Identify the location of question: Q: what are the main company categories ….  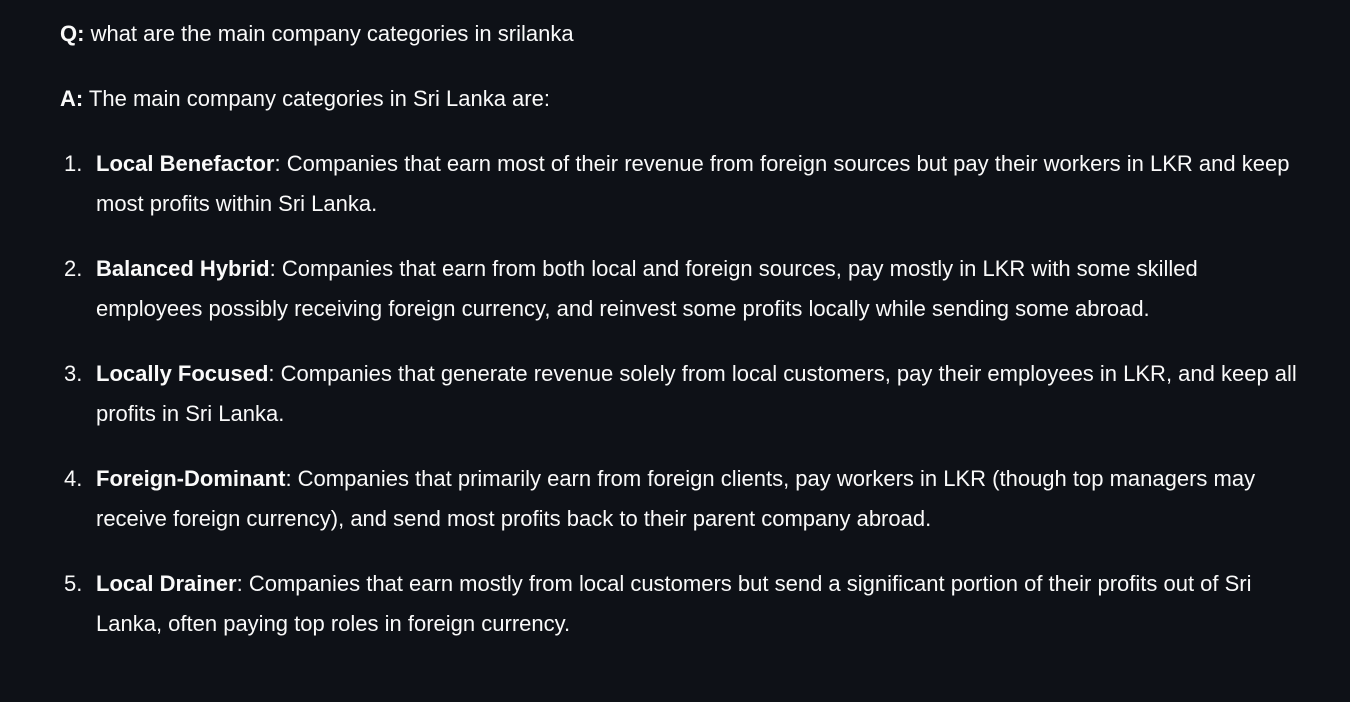
(685, 34).